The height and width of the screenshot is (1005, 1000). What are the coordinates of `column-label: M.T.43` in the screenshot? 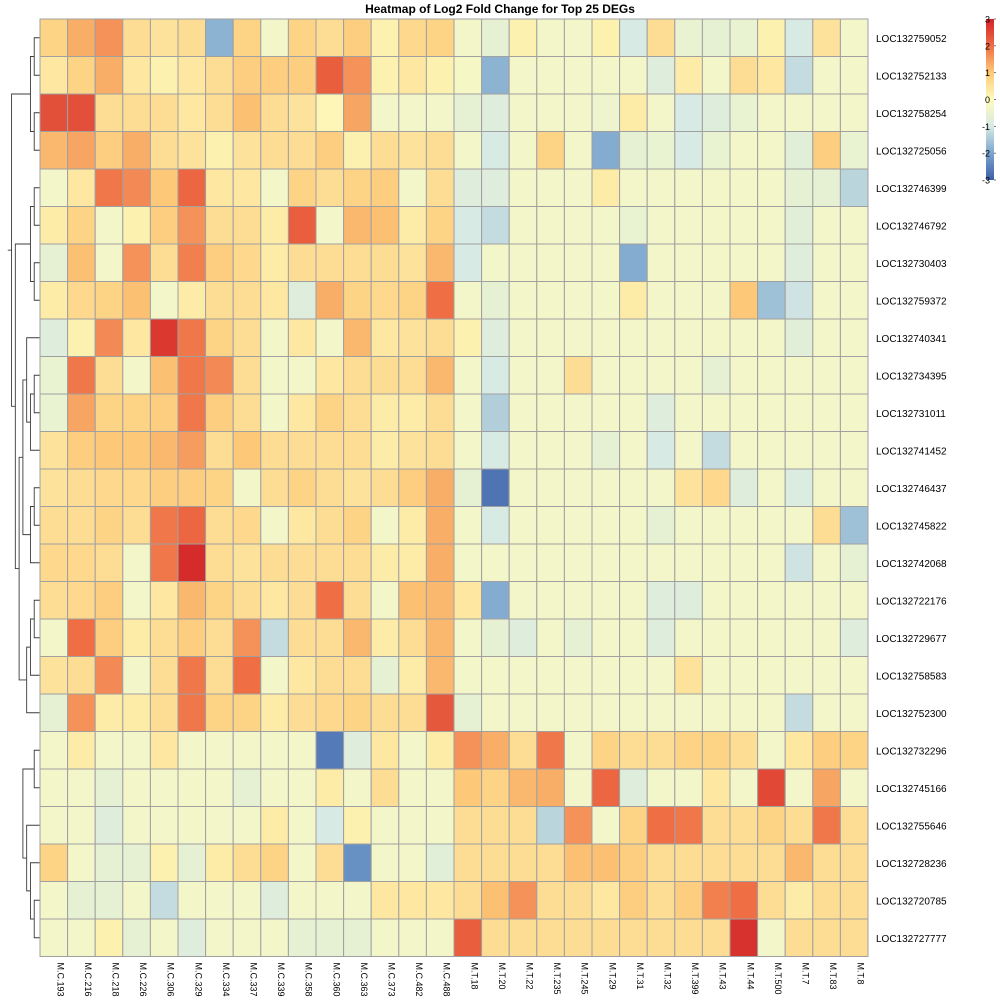 It's located at (723, 976).